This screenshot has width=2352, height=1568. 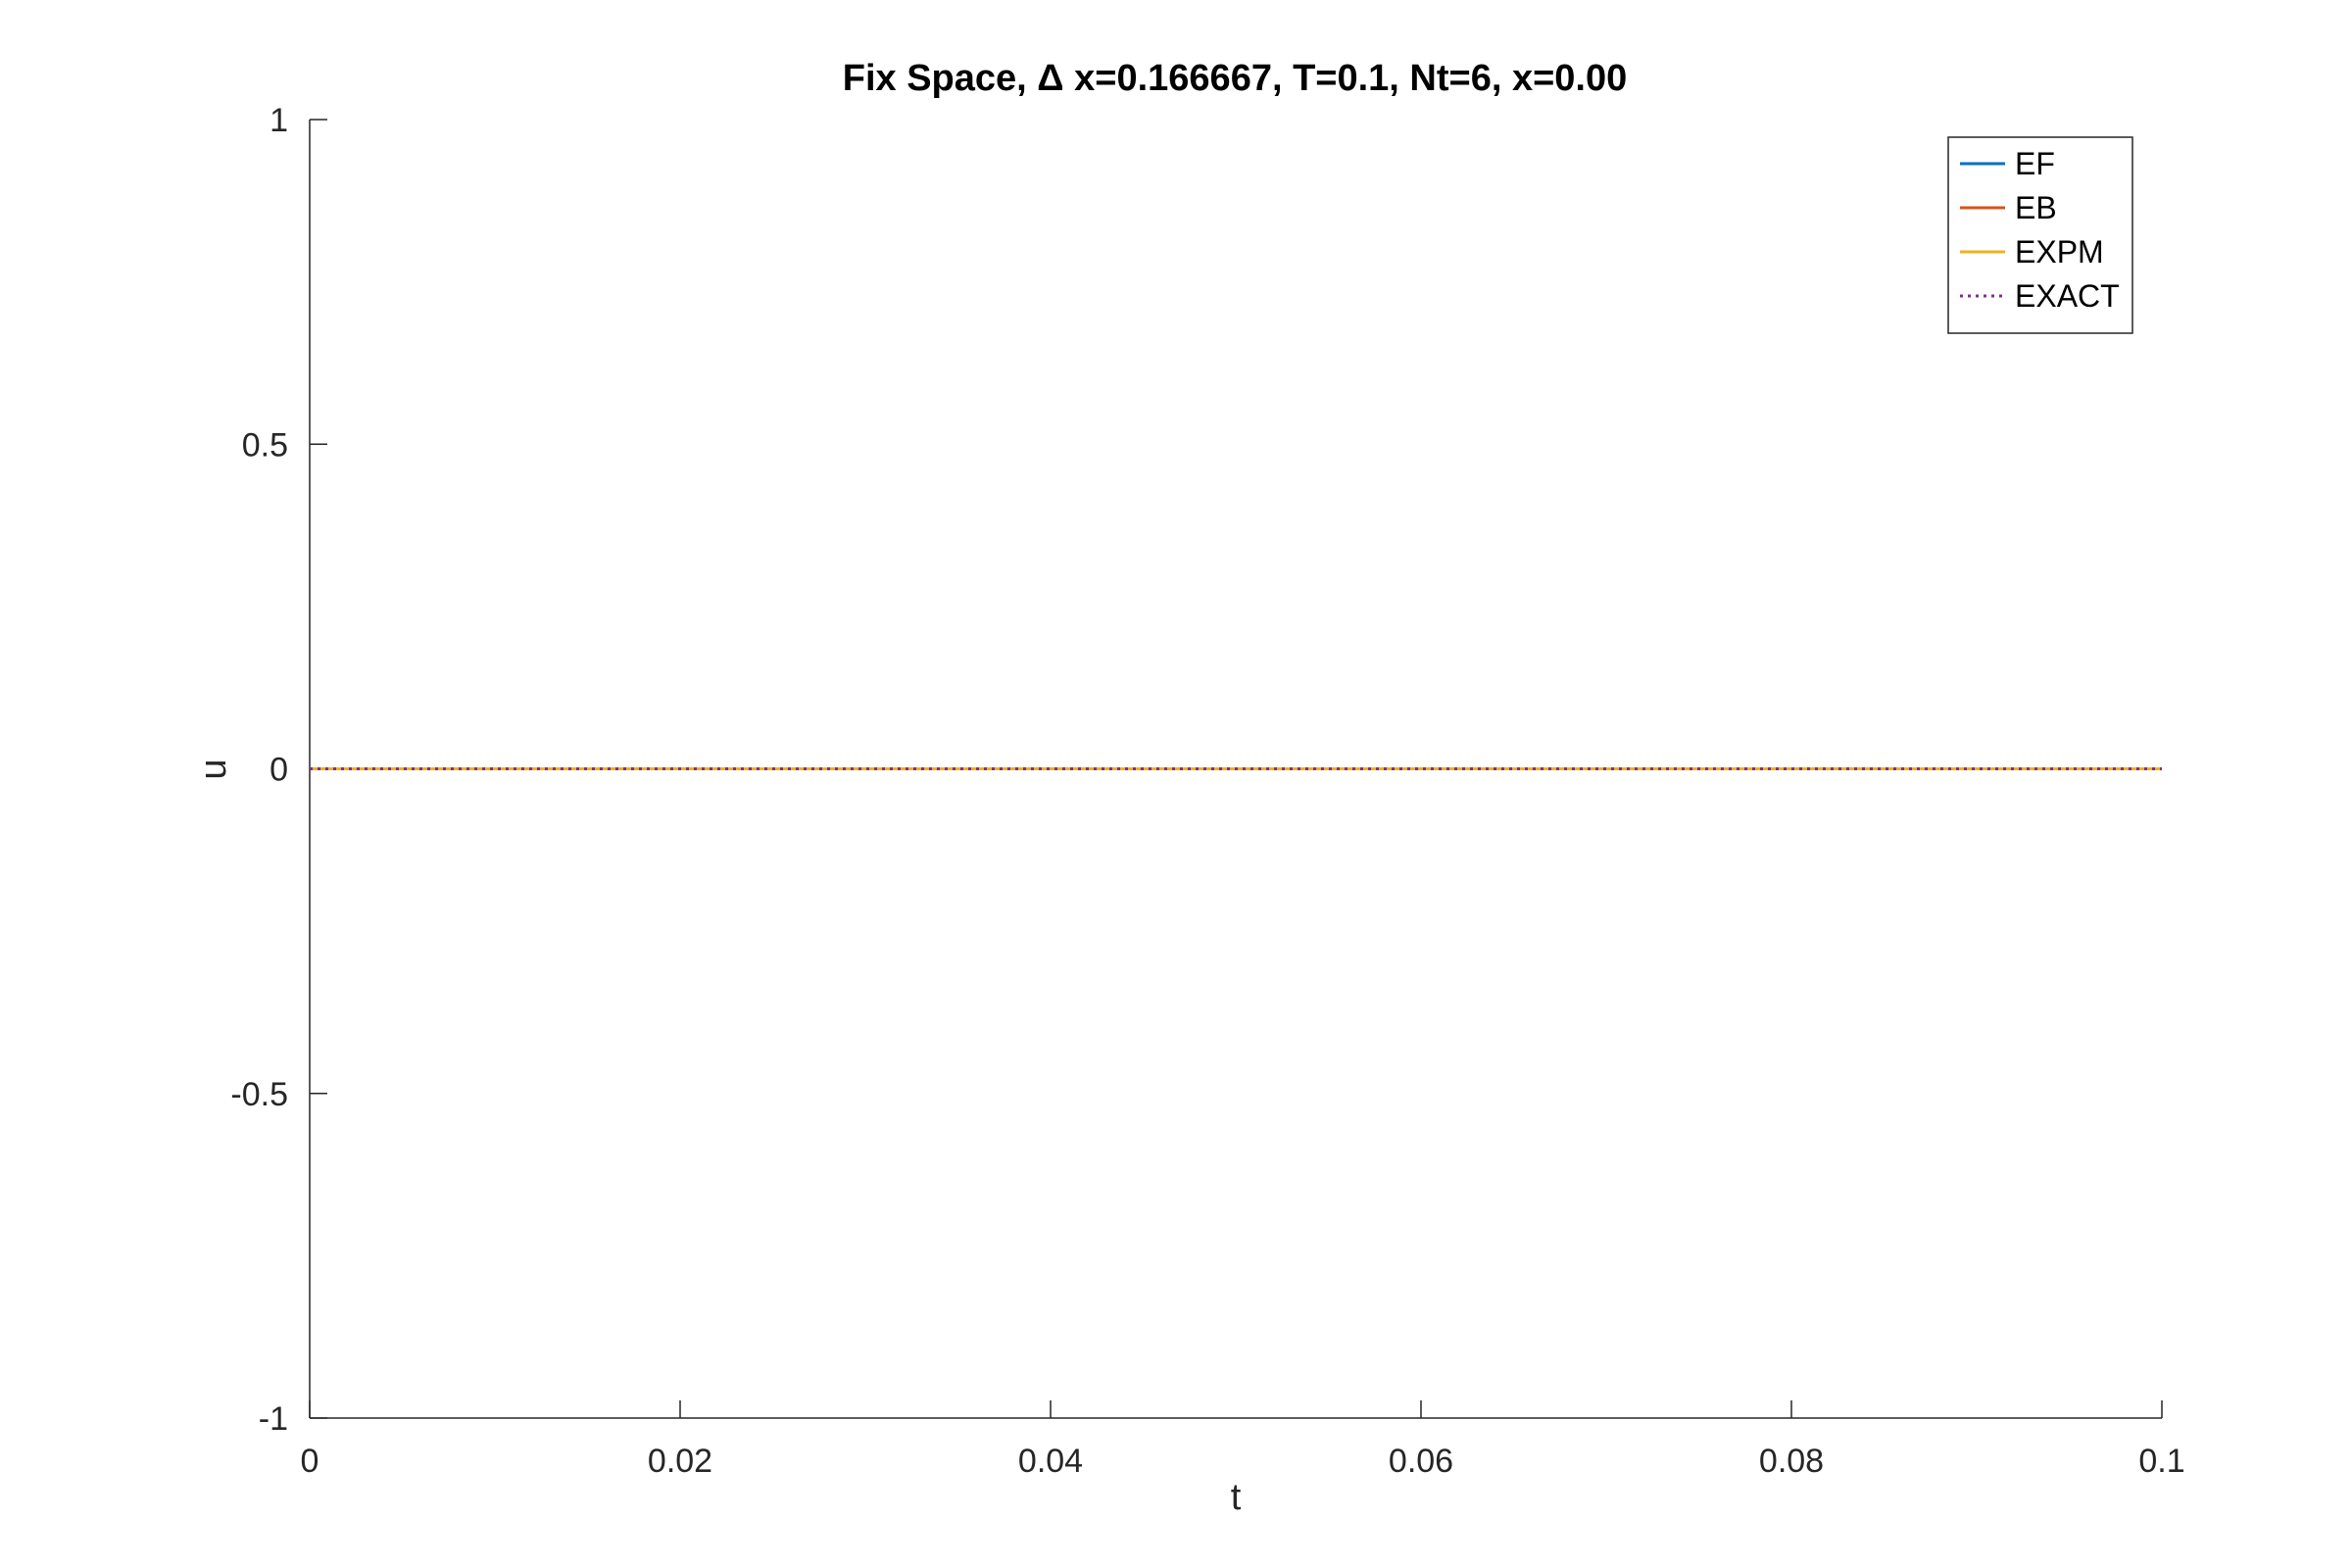 What do you see at coordinates (1050, 1461) in the screenshot?
I see `x-tick-label: 0.04` at bounding box center [1050, 1461].